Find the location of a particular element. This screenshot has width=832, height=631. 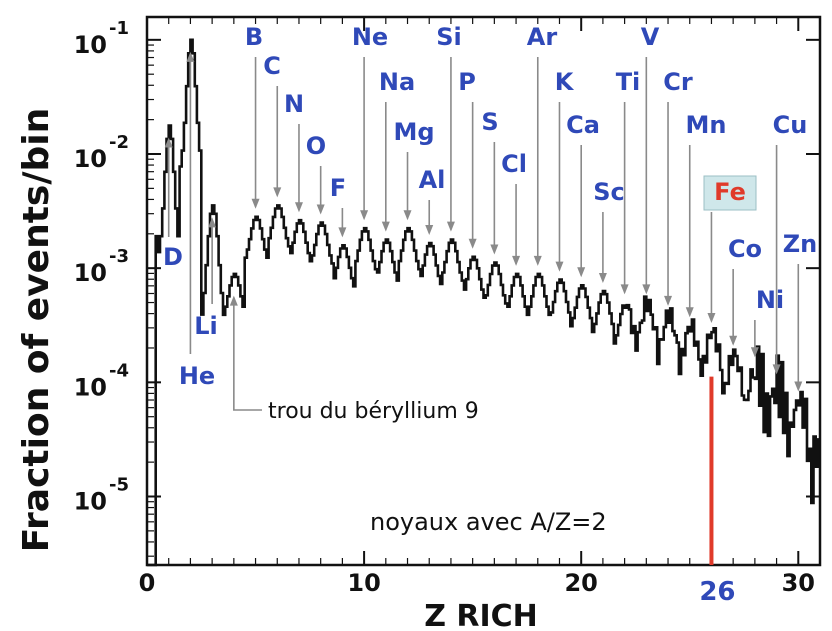

y-tick-label-exp: -2 is located at coordinates (119, 142).